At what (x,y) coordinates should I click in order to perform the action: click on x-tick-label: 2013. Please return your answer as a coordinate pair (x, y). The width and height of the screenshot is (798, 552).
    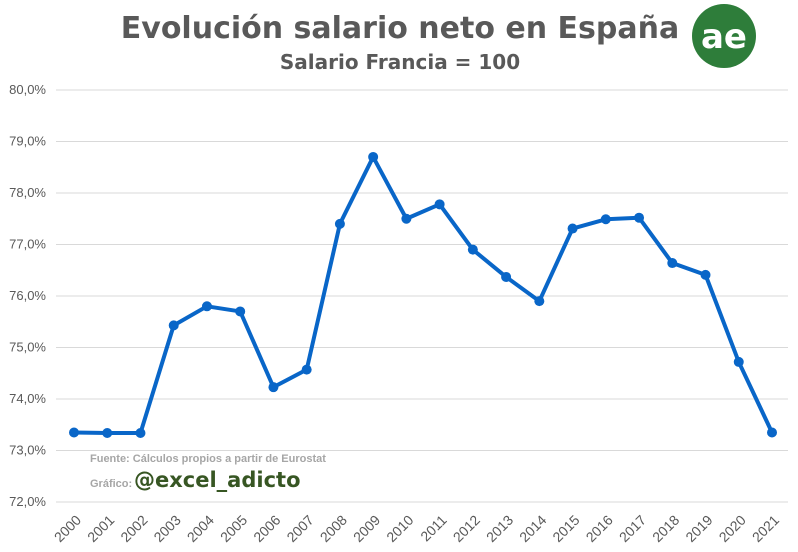
    Looking at the image, I should click on (499, 528).